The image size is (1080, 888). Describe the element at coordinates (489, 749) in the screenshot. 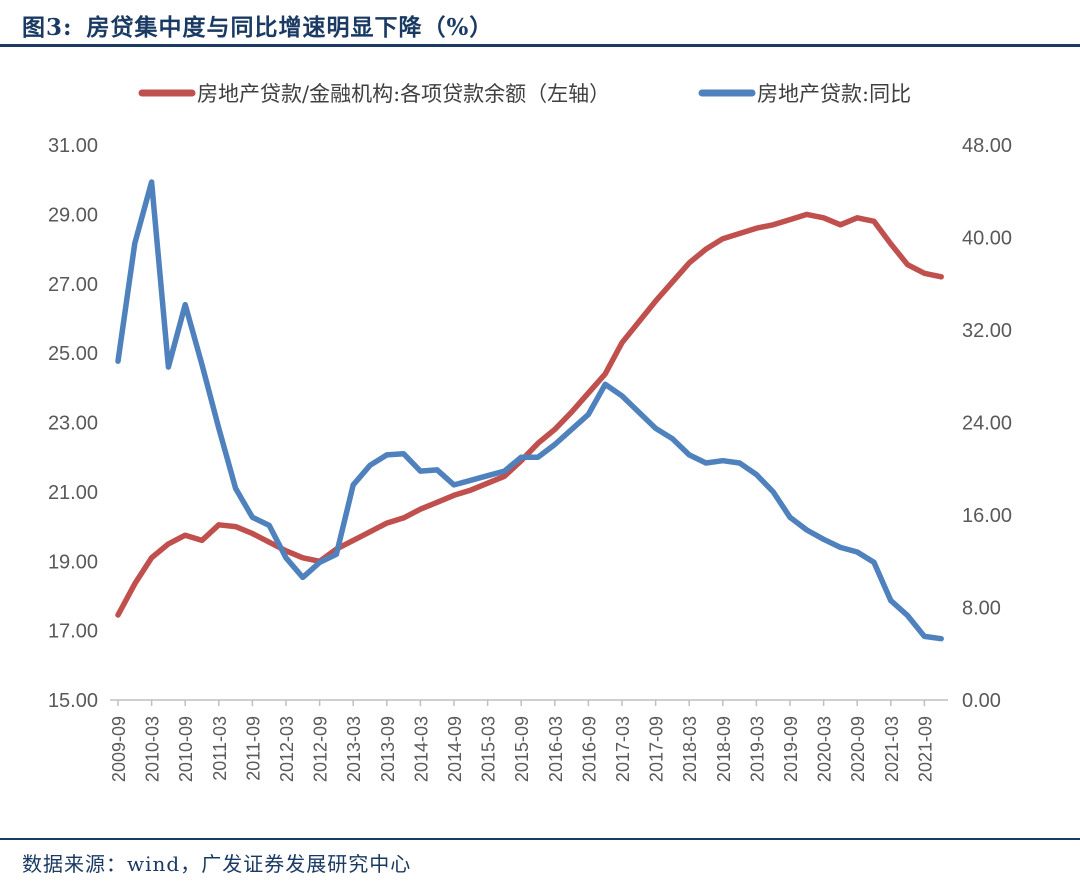

I see `x-axis-tick-label: 2015-03` at that location.